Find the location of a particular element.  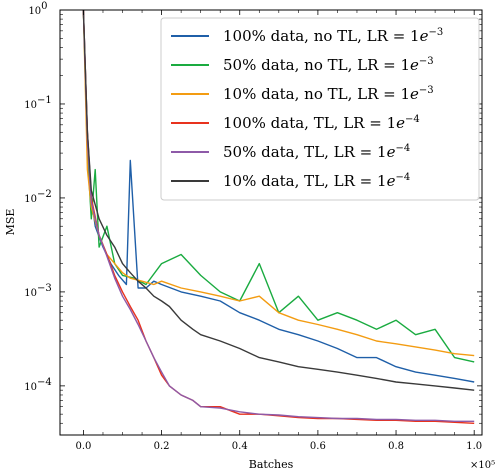

legend-label-3: 10% data, no TL, LR = 1e−3 is located at coordinates (328, 94).